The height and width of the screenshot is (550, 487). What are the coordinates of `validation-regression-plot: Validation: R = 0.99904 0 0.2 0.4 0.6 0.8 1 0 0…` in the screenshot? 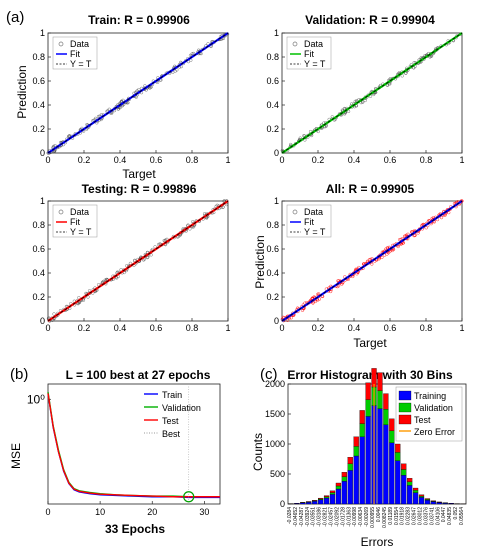 It's located at (365, 89).